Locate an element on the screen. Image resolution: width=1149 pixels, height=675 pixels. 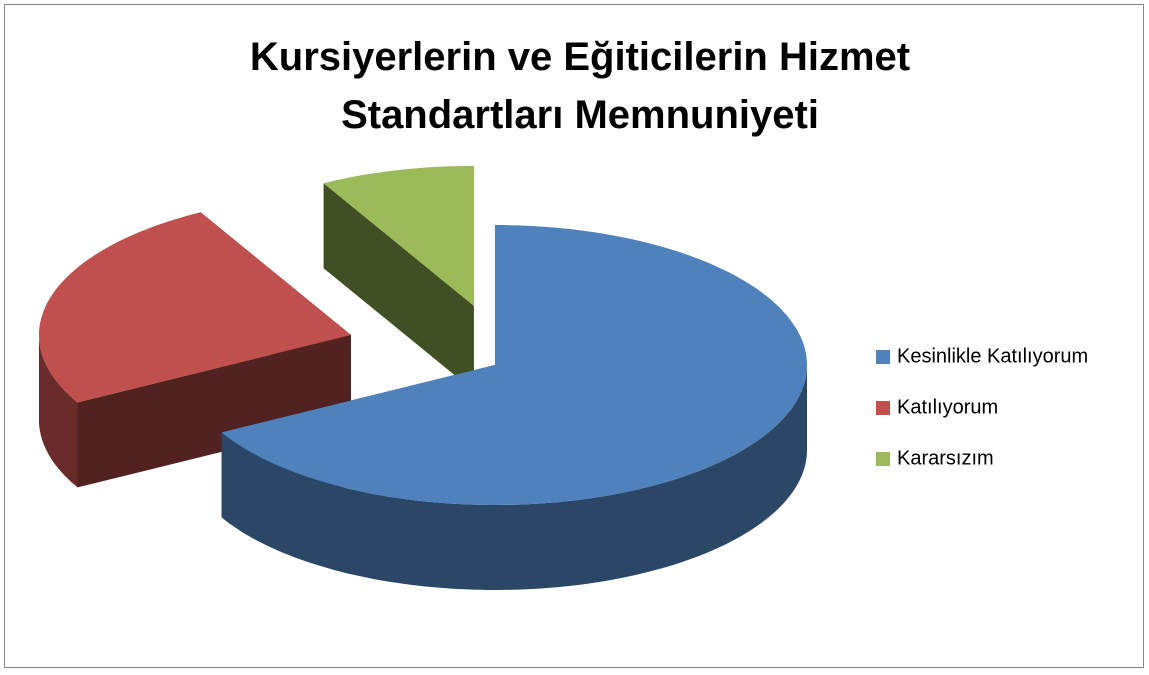
legend-label: Kararsızım is located at coordinates (945, 458).